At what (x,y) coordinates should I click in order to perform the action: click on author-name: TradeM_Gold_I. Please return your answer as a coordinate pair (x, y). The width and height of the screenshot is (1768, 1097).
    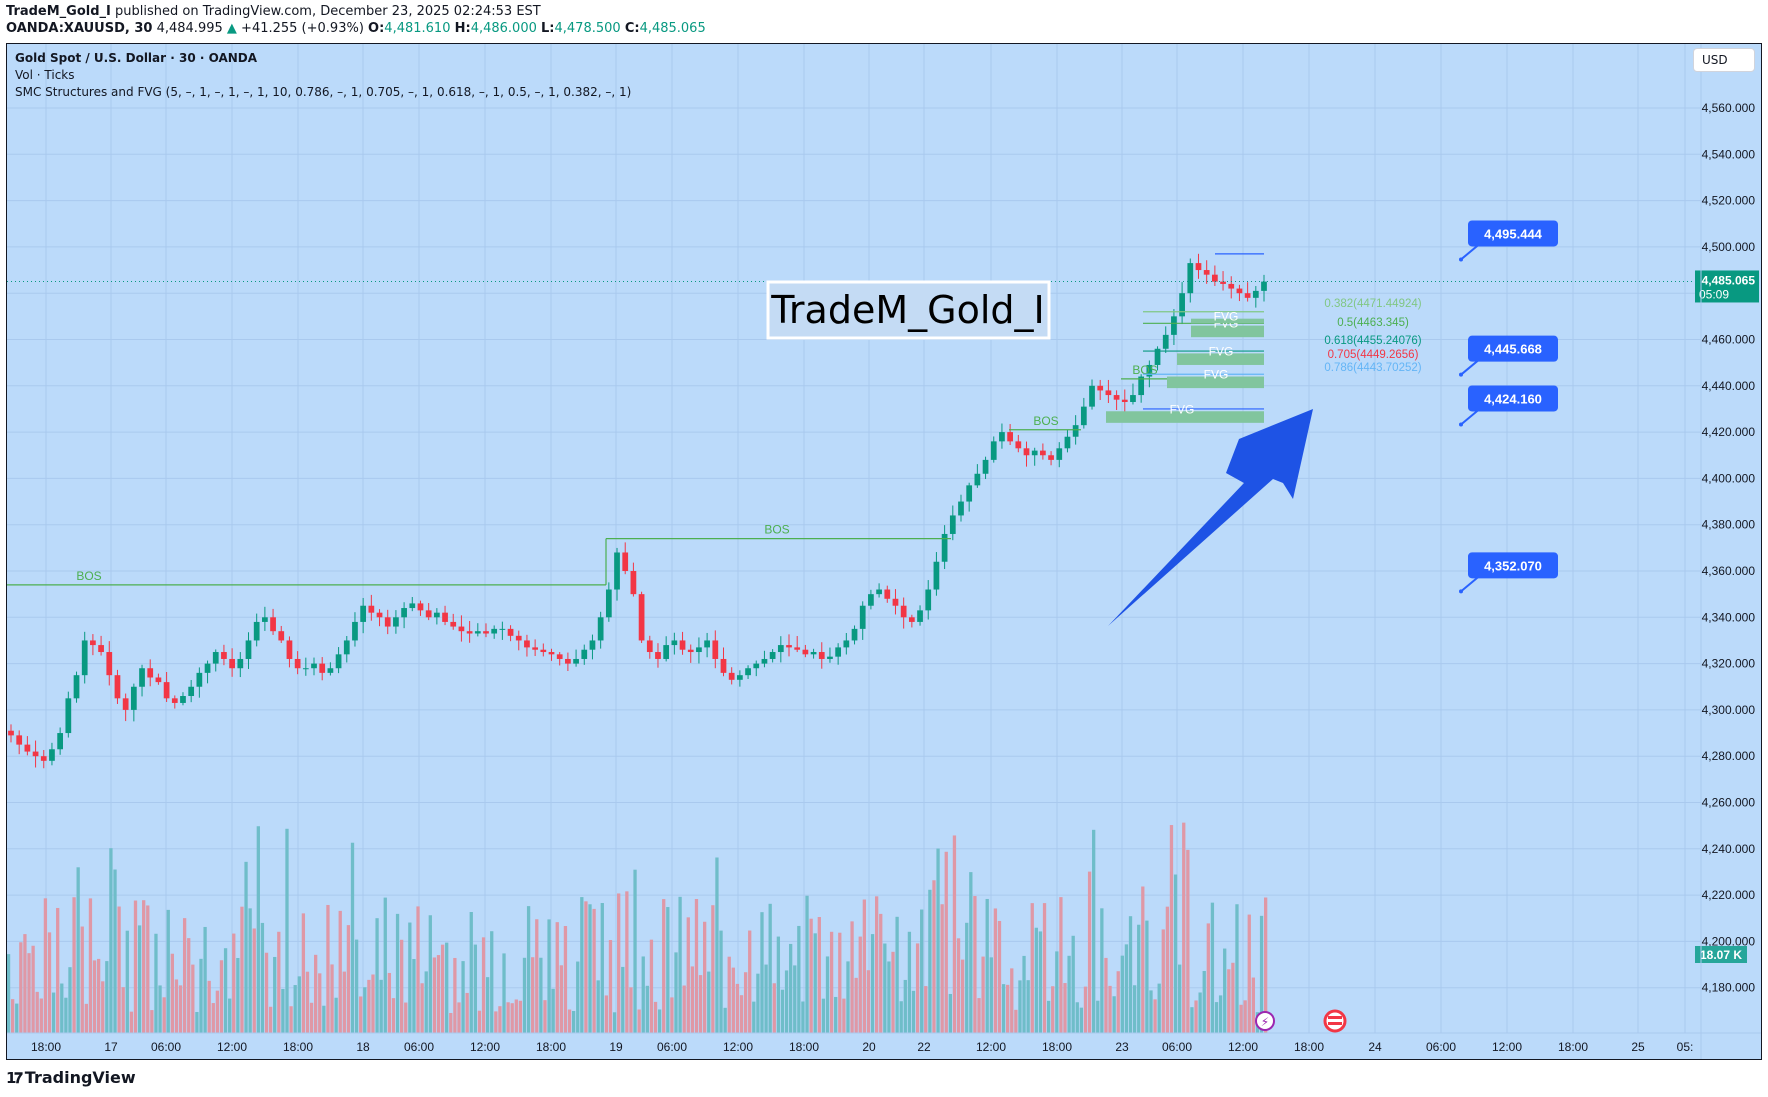
    Looking at the image, I should click on (58, 11).